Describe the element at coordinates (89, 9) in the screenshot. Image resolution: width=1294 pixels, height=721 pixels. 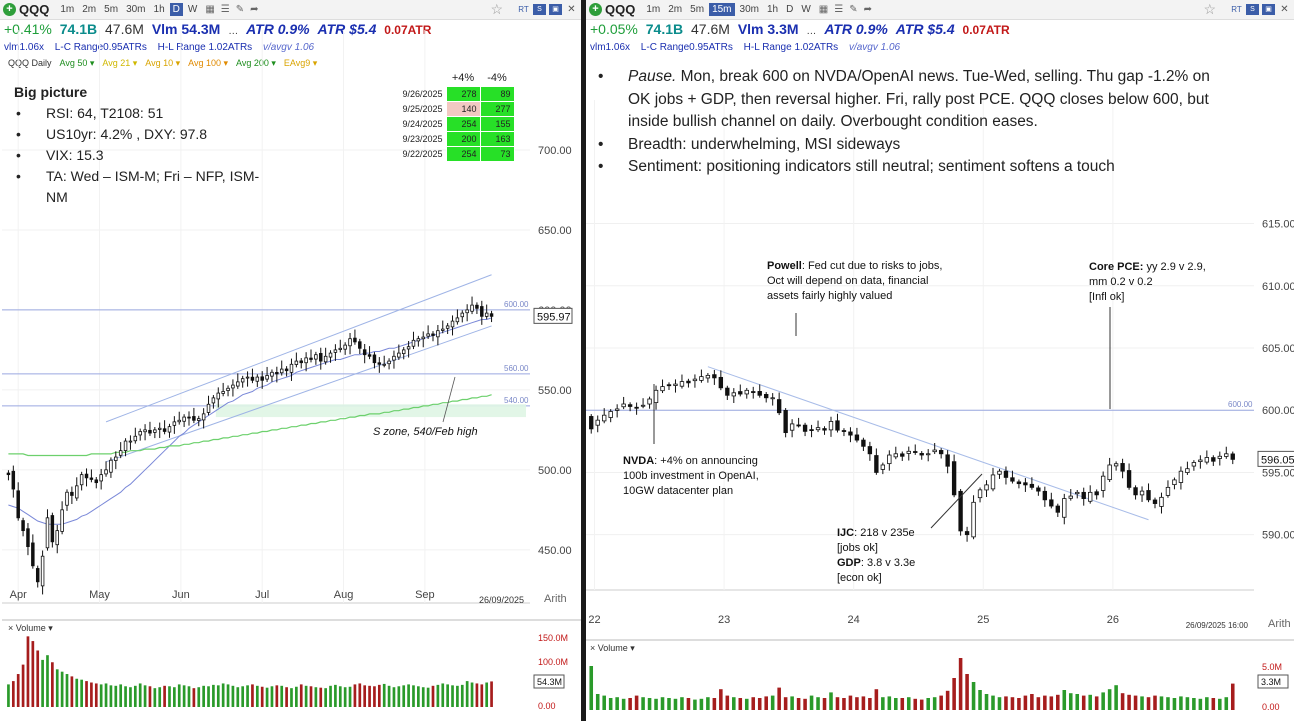
I see `interval-2m: 2m` at that location.